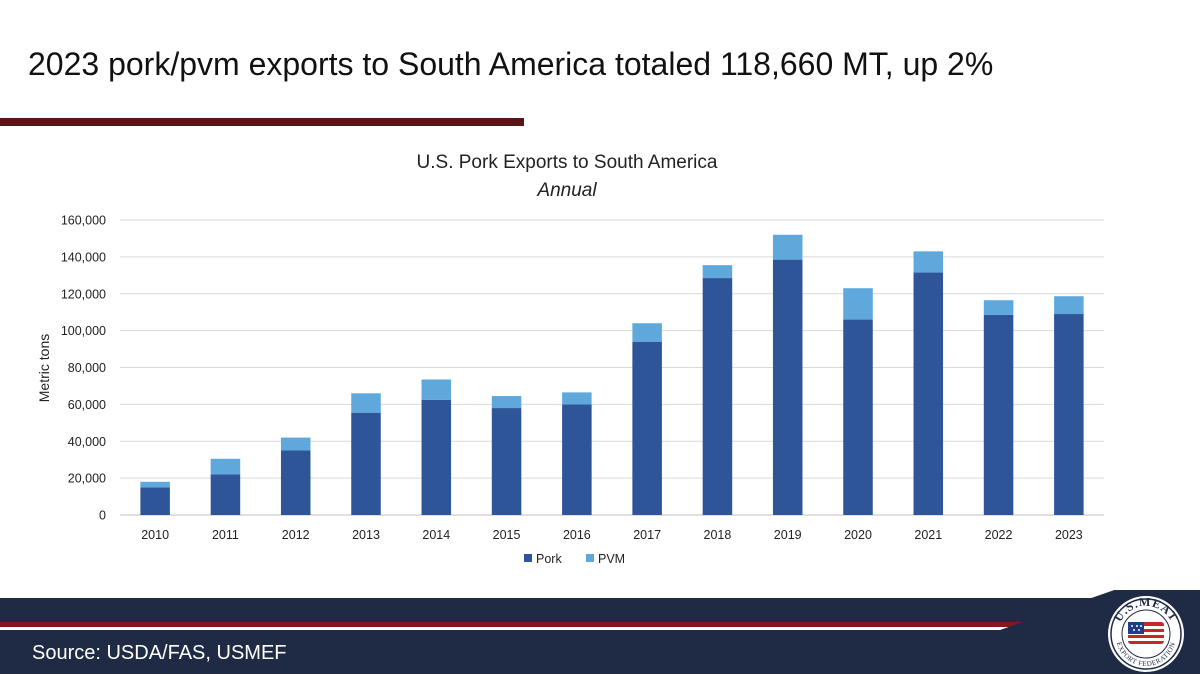 This screenshot has height=674, width=1200. Describe the element at coordinates (506, 402) in the screenshot. I see `bar-pvm-2015` at that location.